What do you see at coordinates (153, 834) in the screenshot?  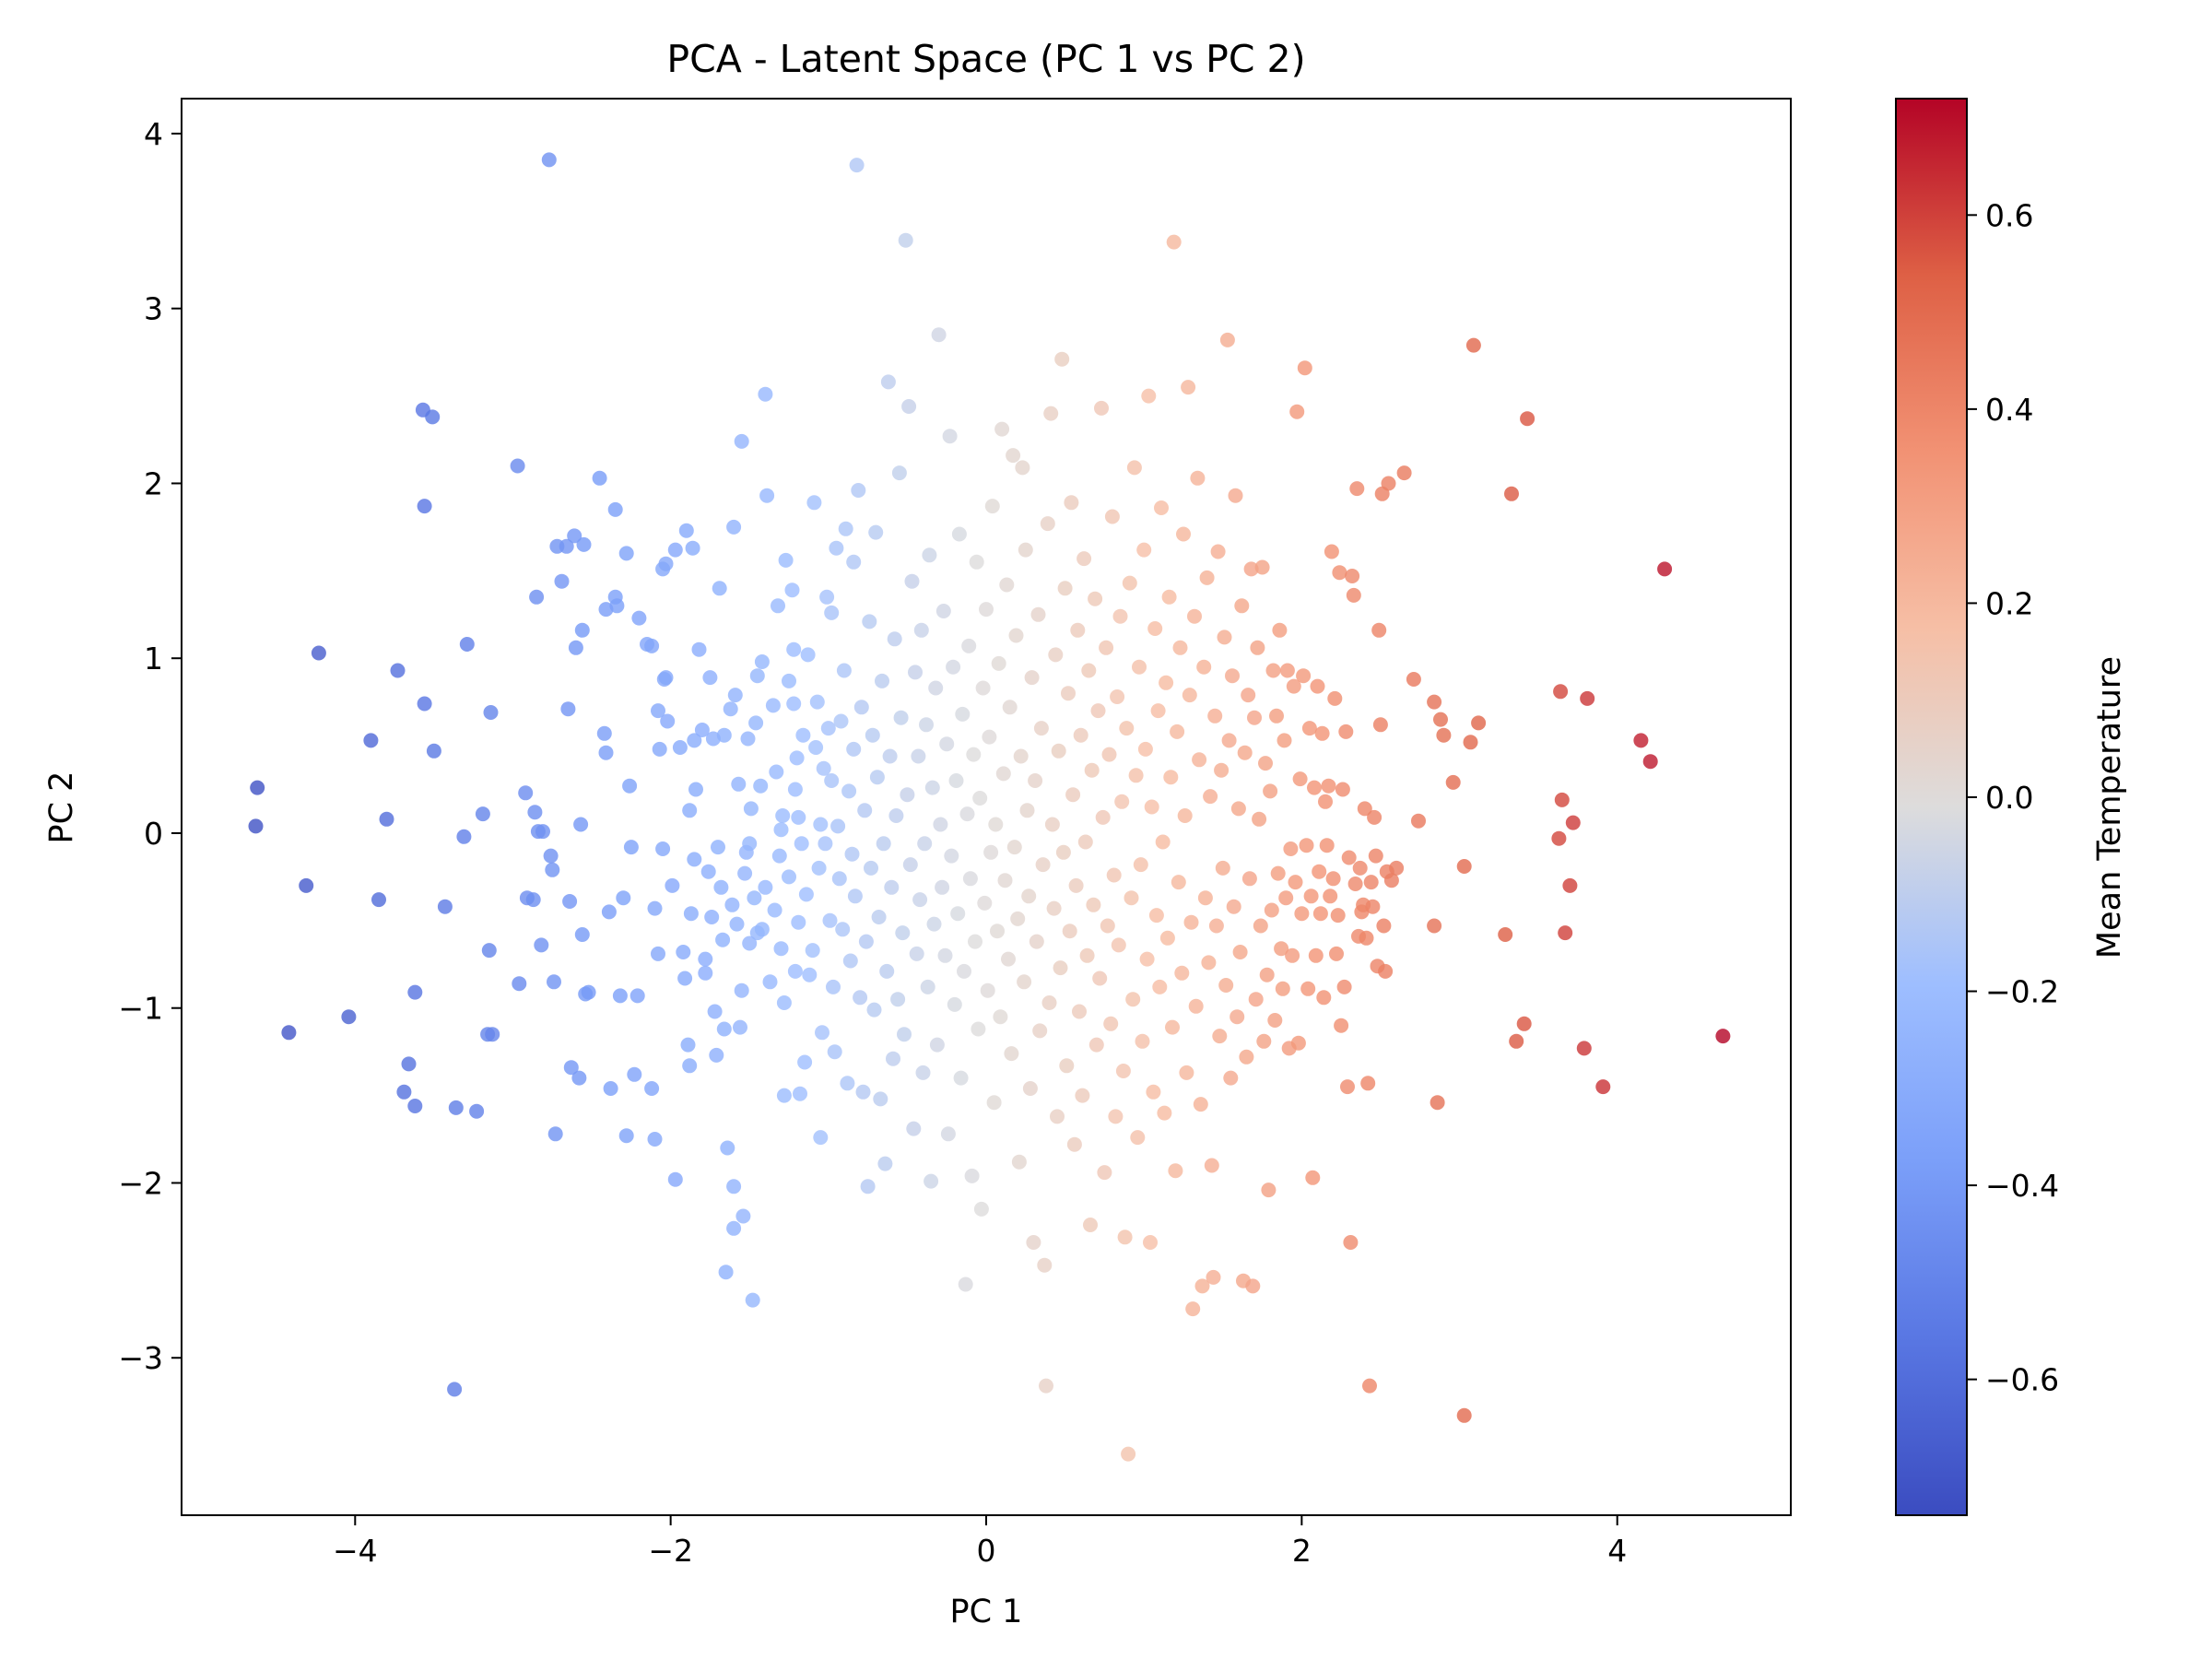 I see `y-tick-label: 0` at bounding box center [153, 834].